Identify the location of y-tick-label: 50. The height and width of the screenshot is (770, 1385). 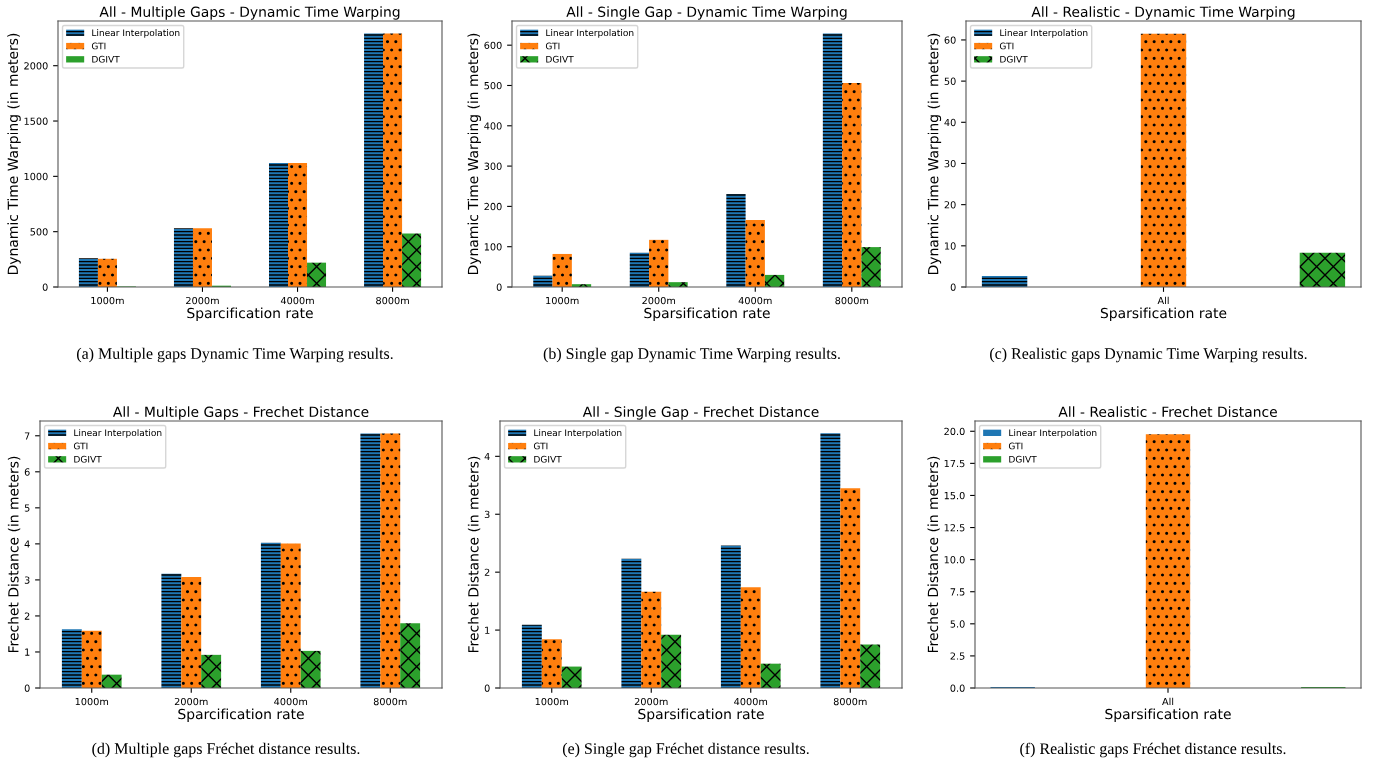
(950, 81).